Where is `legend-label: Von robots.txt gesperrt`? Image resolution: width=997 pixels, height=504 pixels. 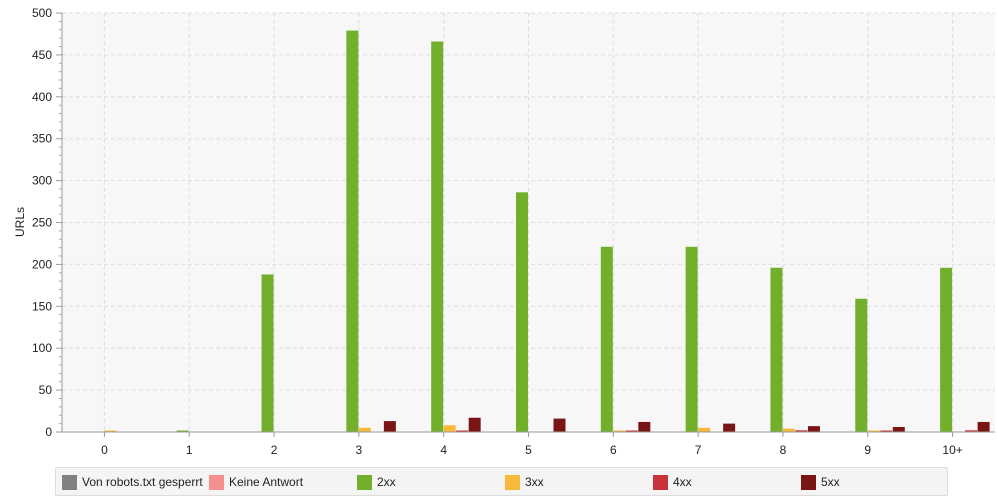
legend-label: Von robots.txt gesperrt is located at coordinates (142, 482).